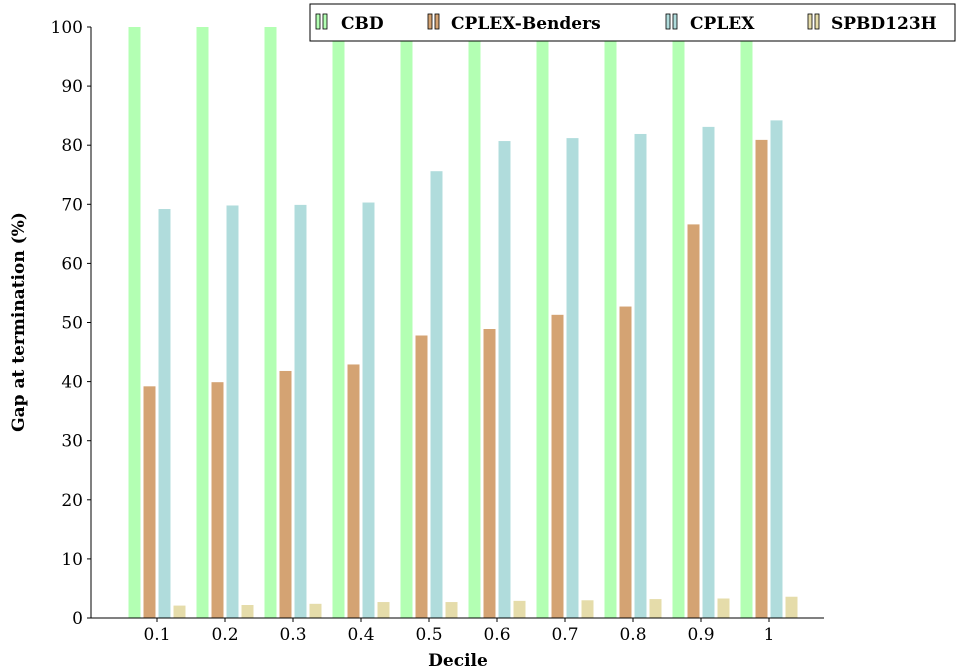 Image resolution: width=956 pixels, height=672 pixels. I want to click on x-axis-label: Decile, so click(458, 661).